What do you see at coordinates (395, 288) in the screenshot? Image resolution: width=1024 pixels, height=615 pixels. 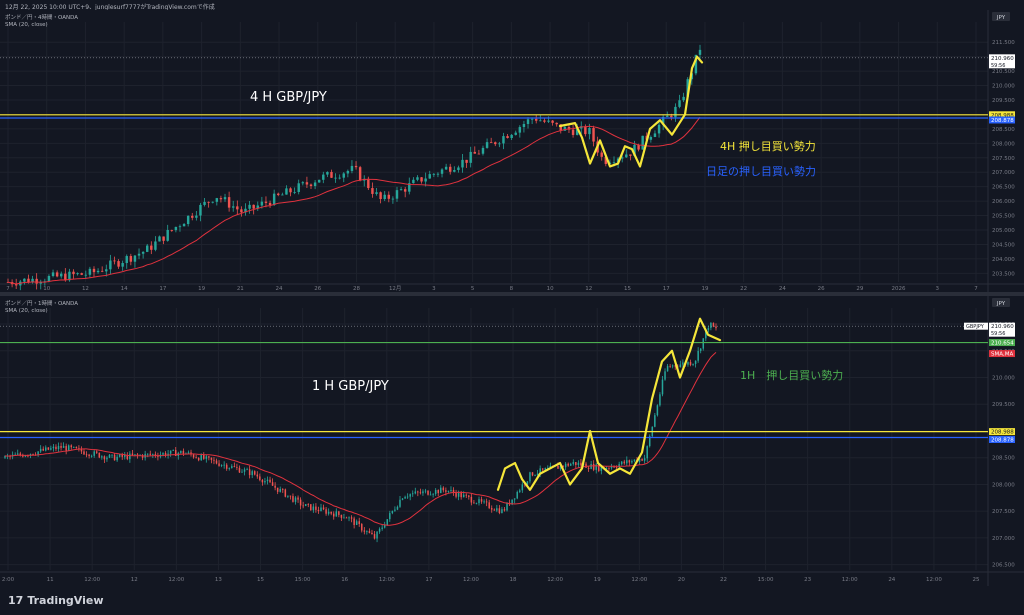 I see `x-tick-label: 12月` at bounding box center [395, 288].